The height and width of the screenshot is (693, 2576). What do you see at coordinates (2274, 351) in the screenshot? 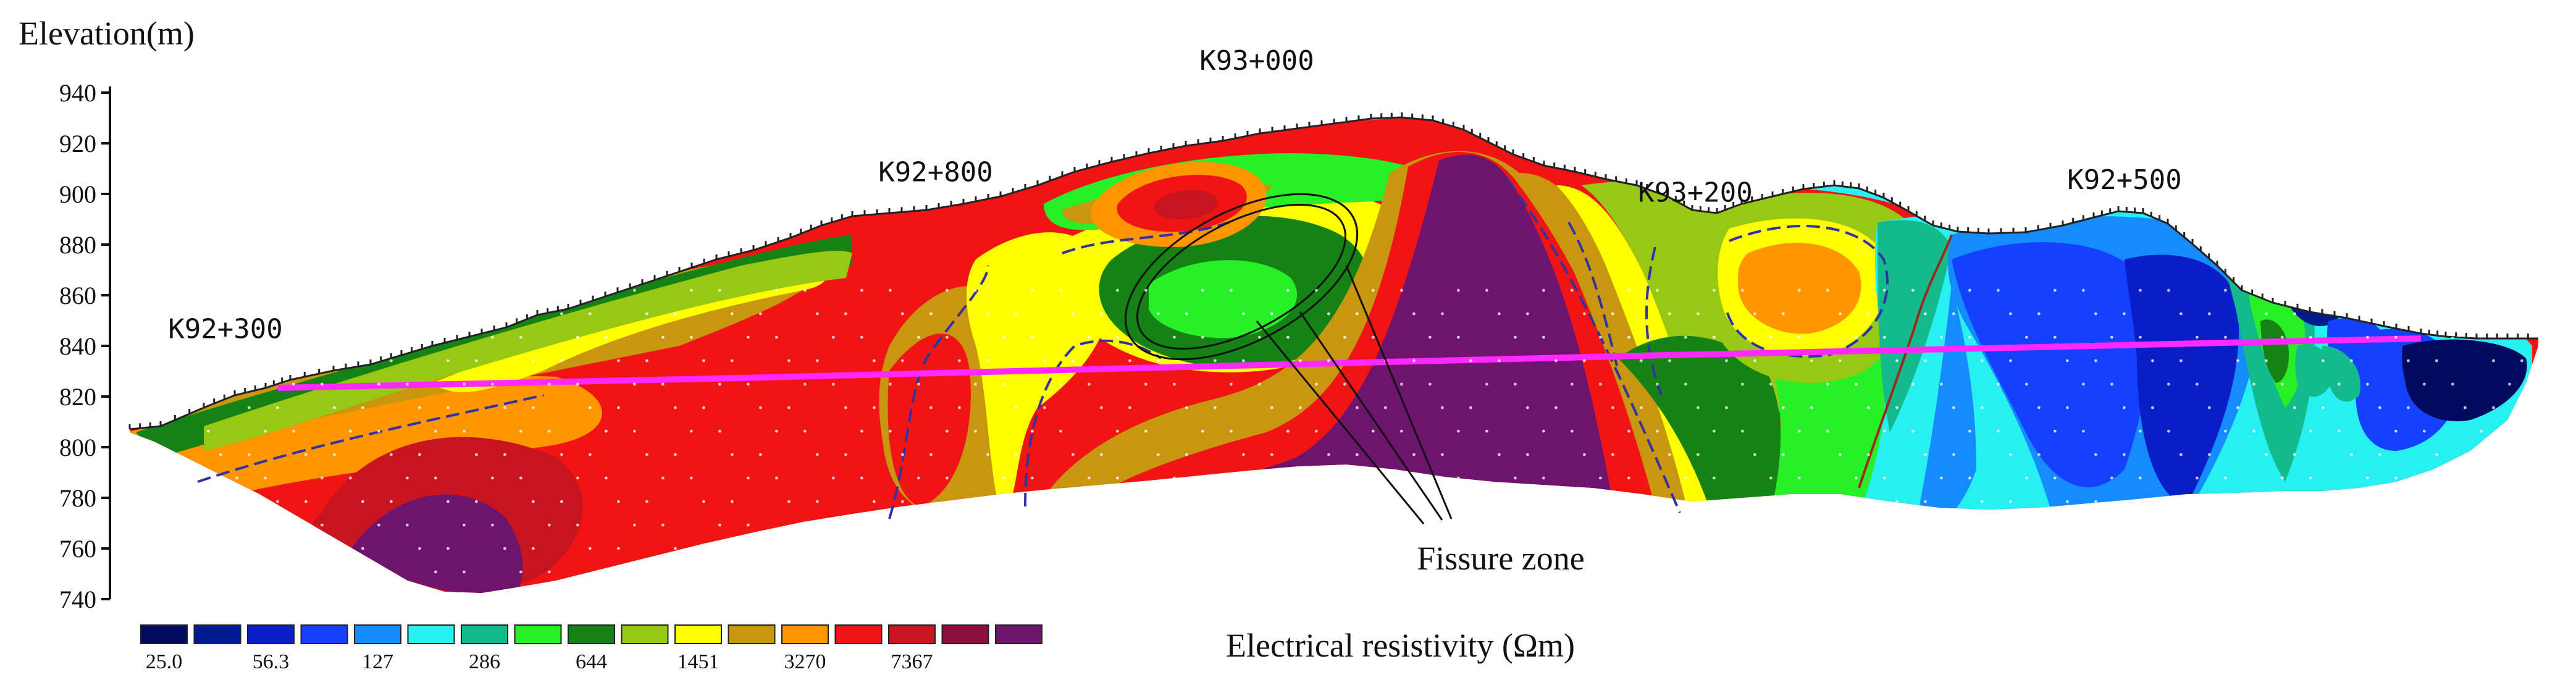
I see `zone-right-darkgreen-col` at bounding box center [2274, 351].